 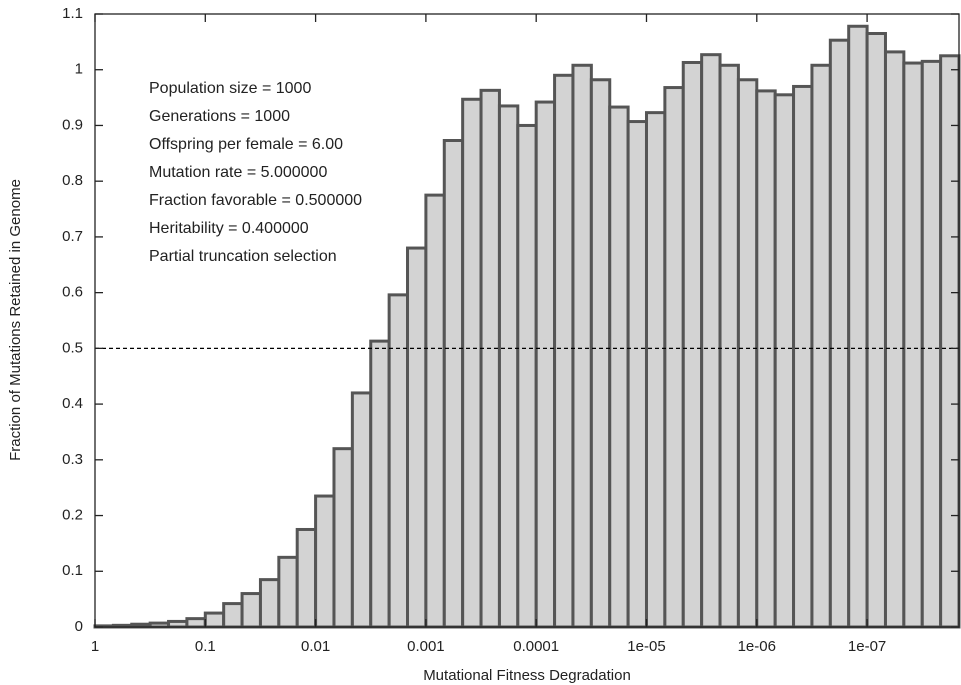 What do you see at coordinates (72, 180) in the screenshot?
I see `y-tick-label: 0.8` at bounding box center [72, 180].